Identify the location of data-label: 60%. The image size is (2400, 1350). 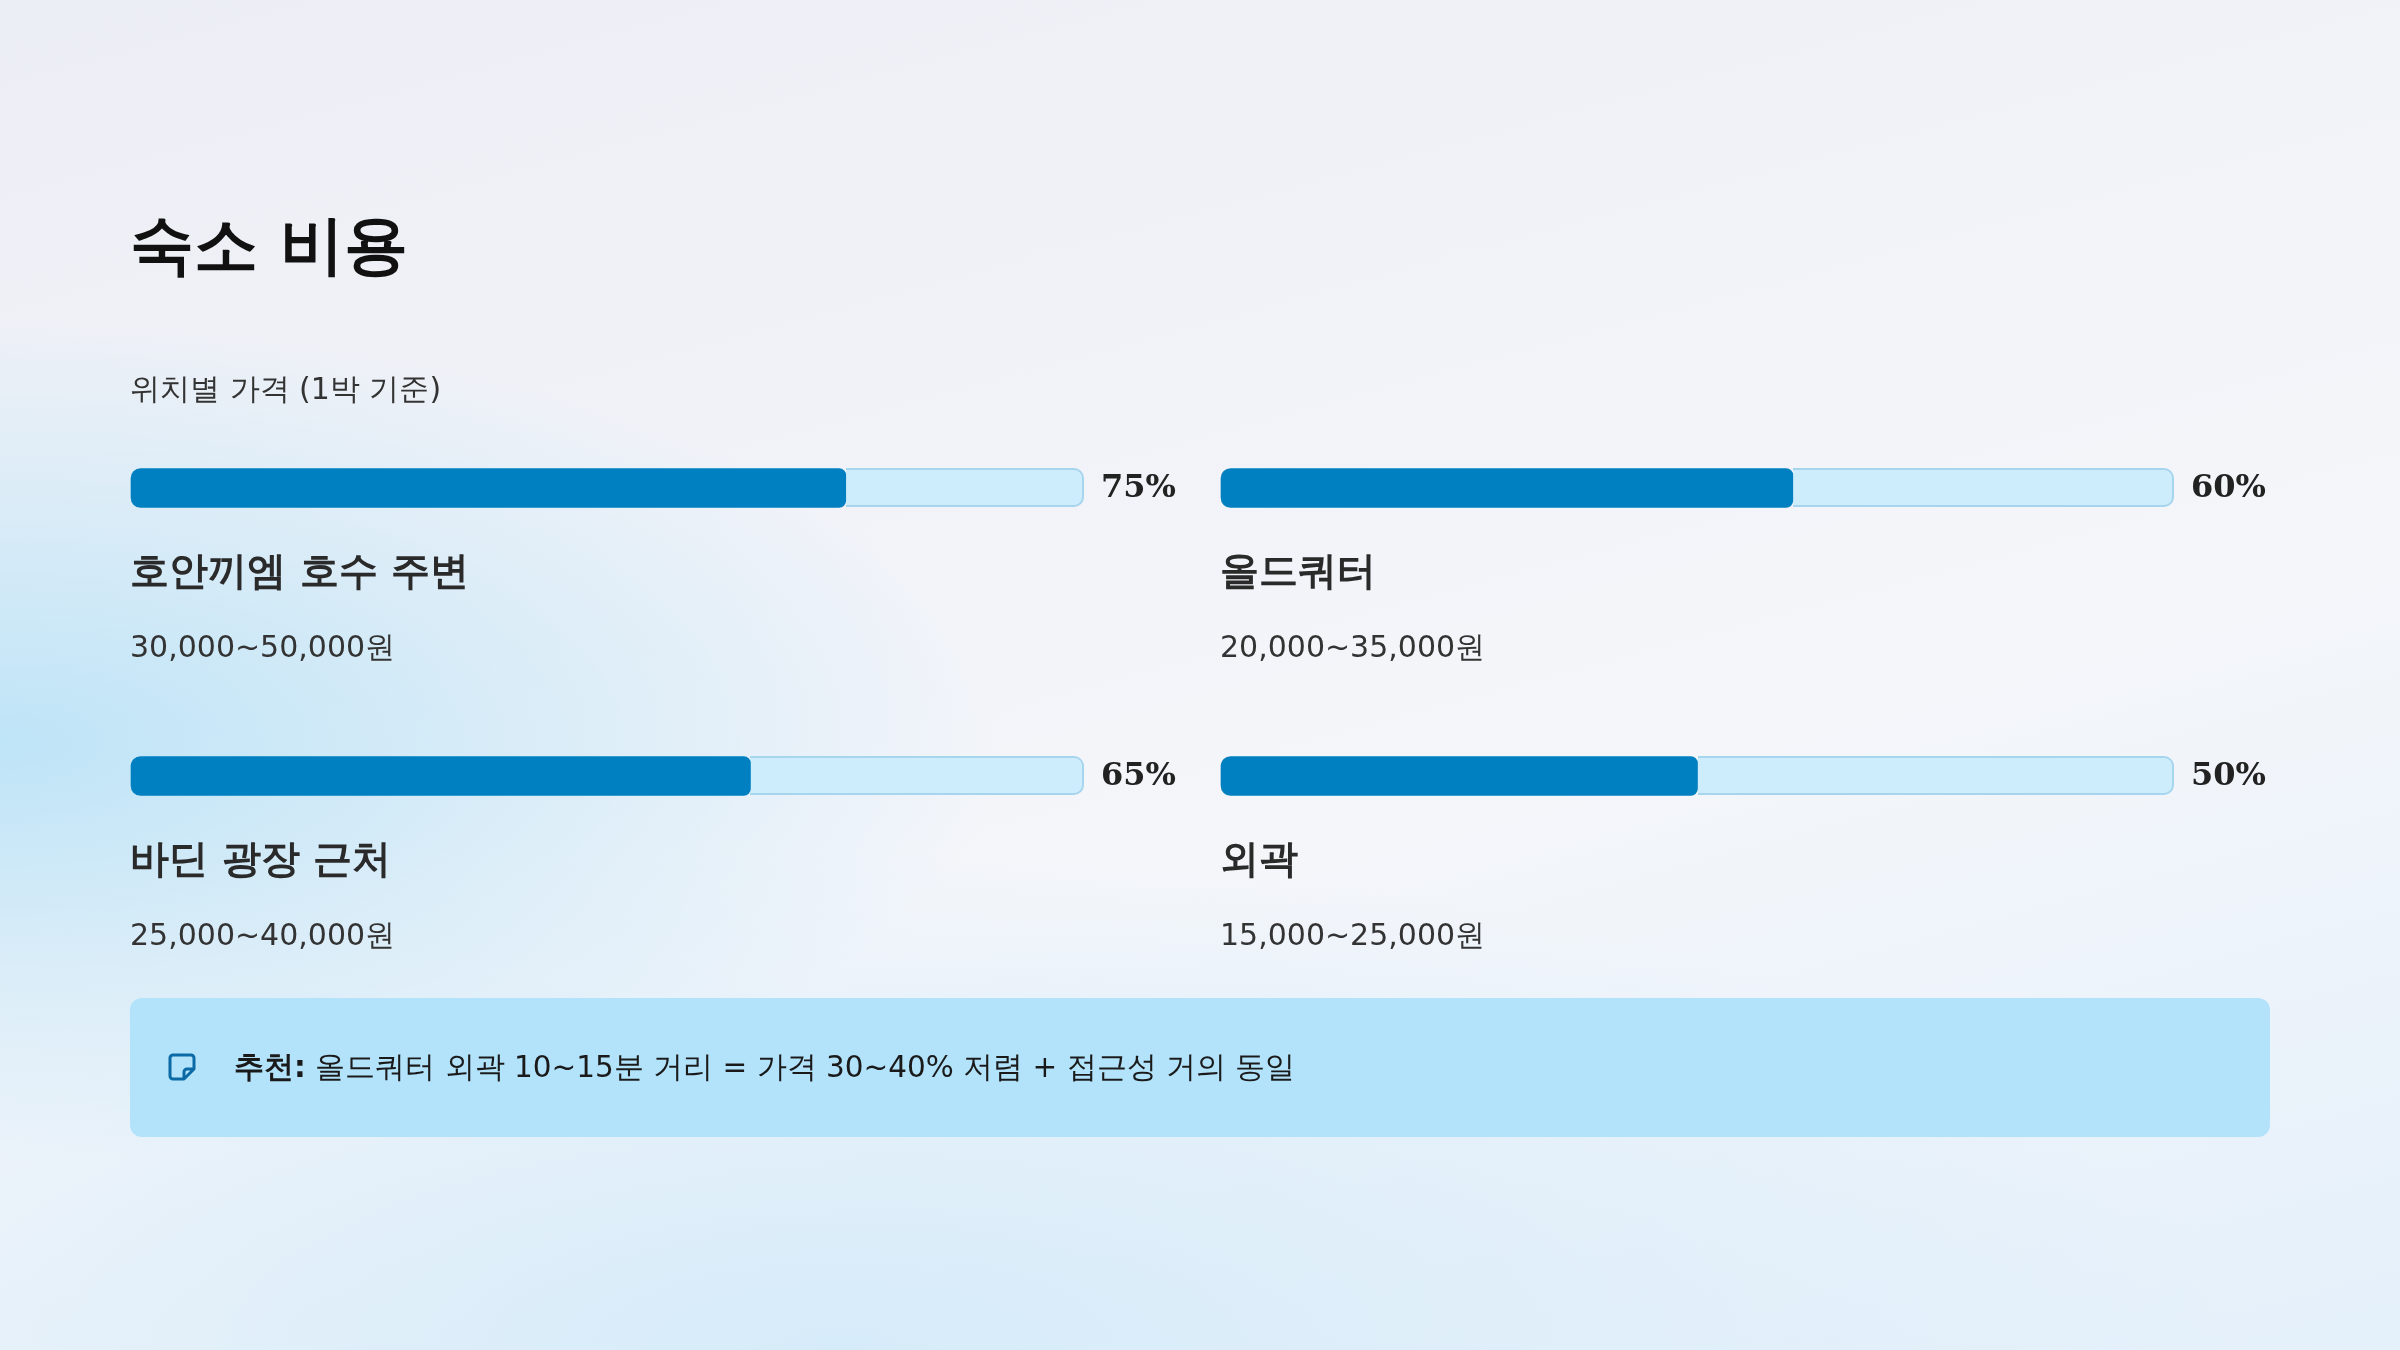
(2228, 485).